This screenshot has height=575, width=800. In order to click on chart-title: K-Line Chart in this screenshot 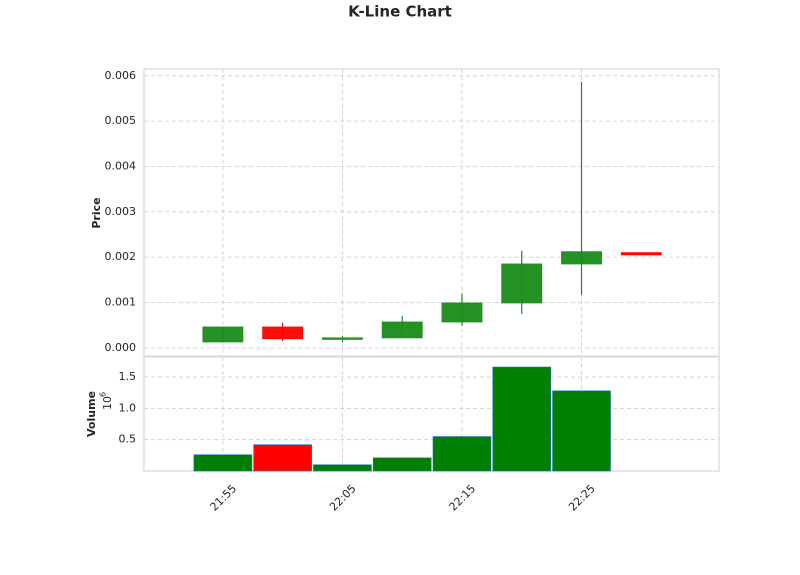, I will do `click(400, 12)`.